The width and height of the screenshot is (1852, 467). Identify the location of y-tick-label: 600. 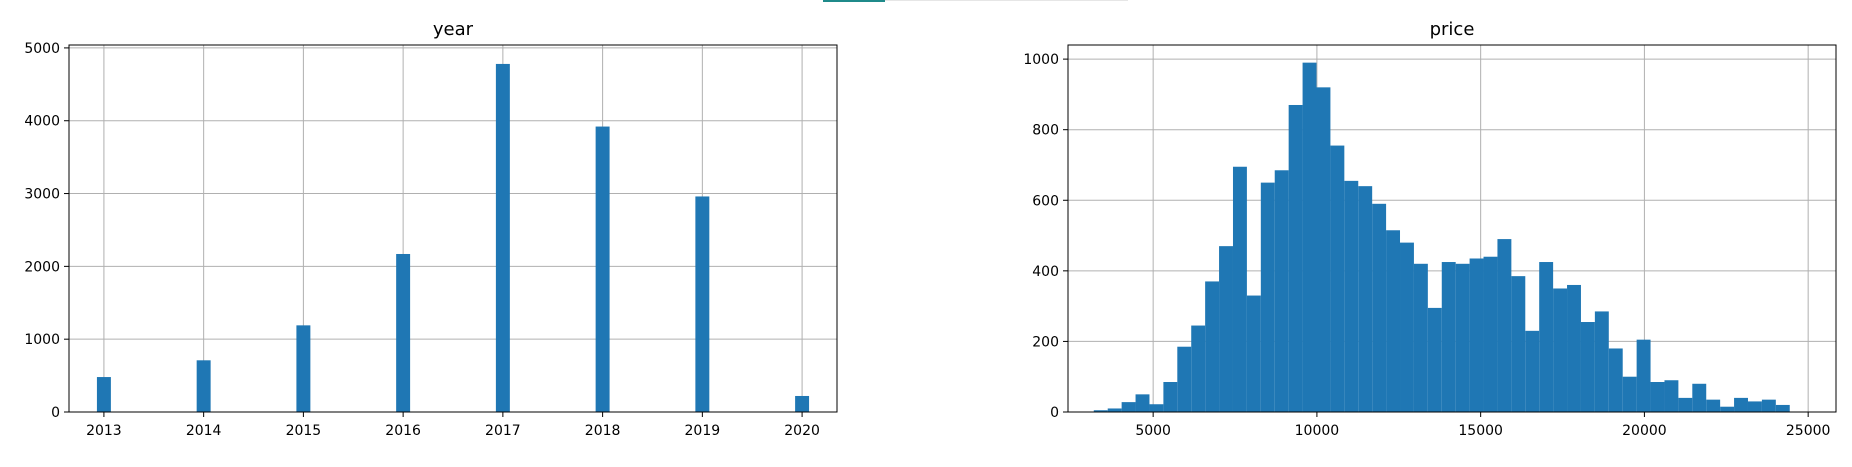
(1045, 201).